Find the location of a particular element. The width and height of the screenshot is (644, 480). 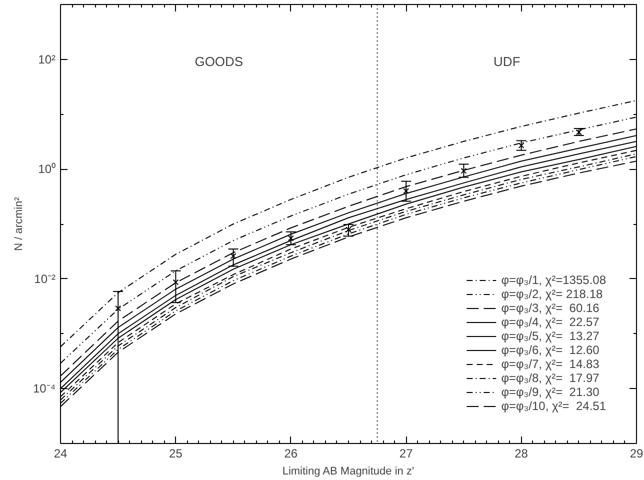

x-tick-label: 28 is located at coordinates (521, 453).